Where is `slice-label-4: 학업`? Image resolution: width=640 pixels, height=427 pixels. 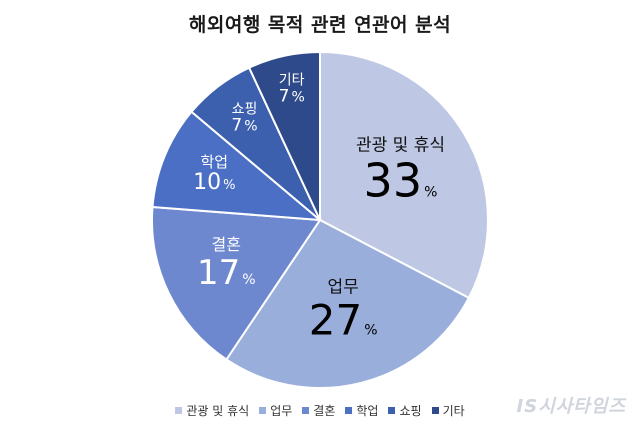
slice-label-4: 학업 is located at coordinates (214, 162).